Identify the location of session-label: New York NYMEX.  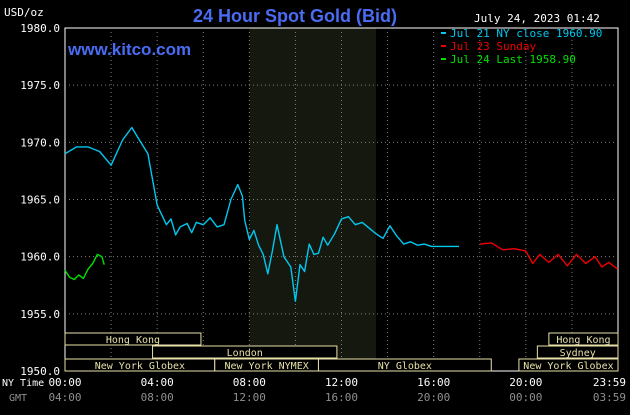
(266, 366).